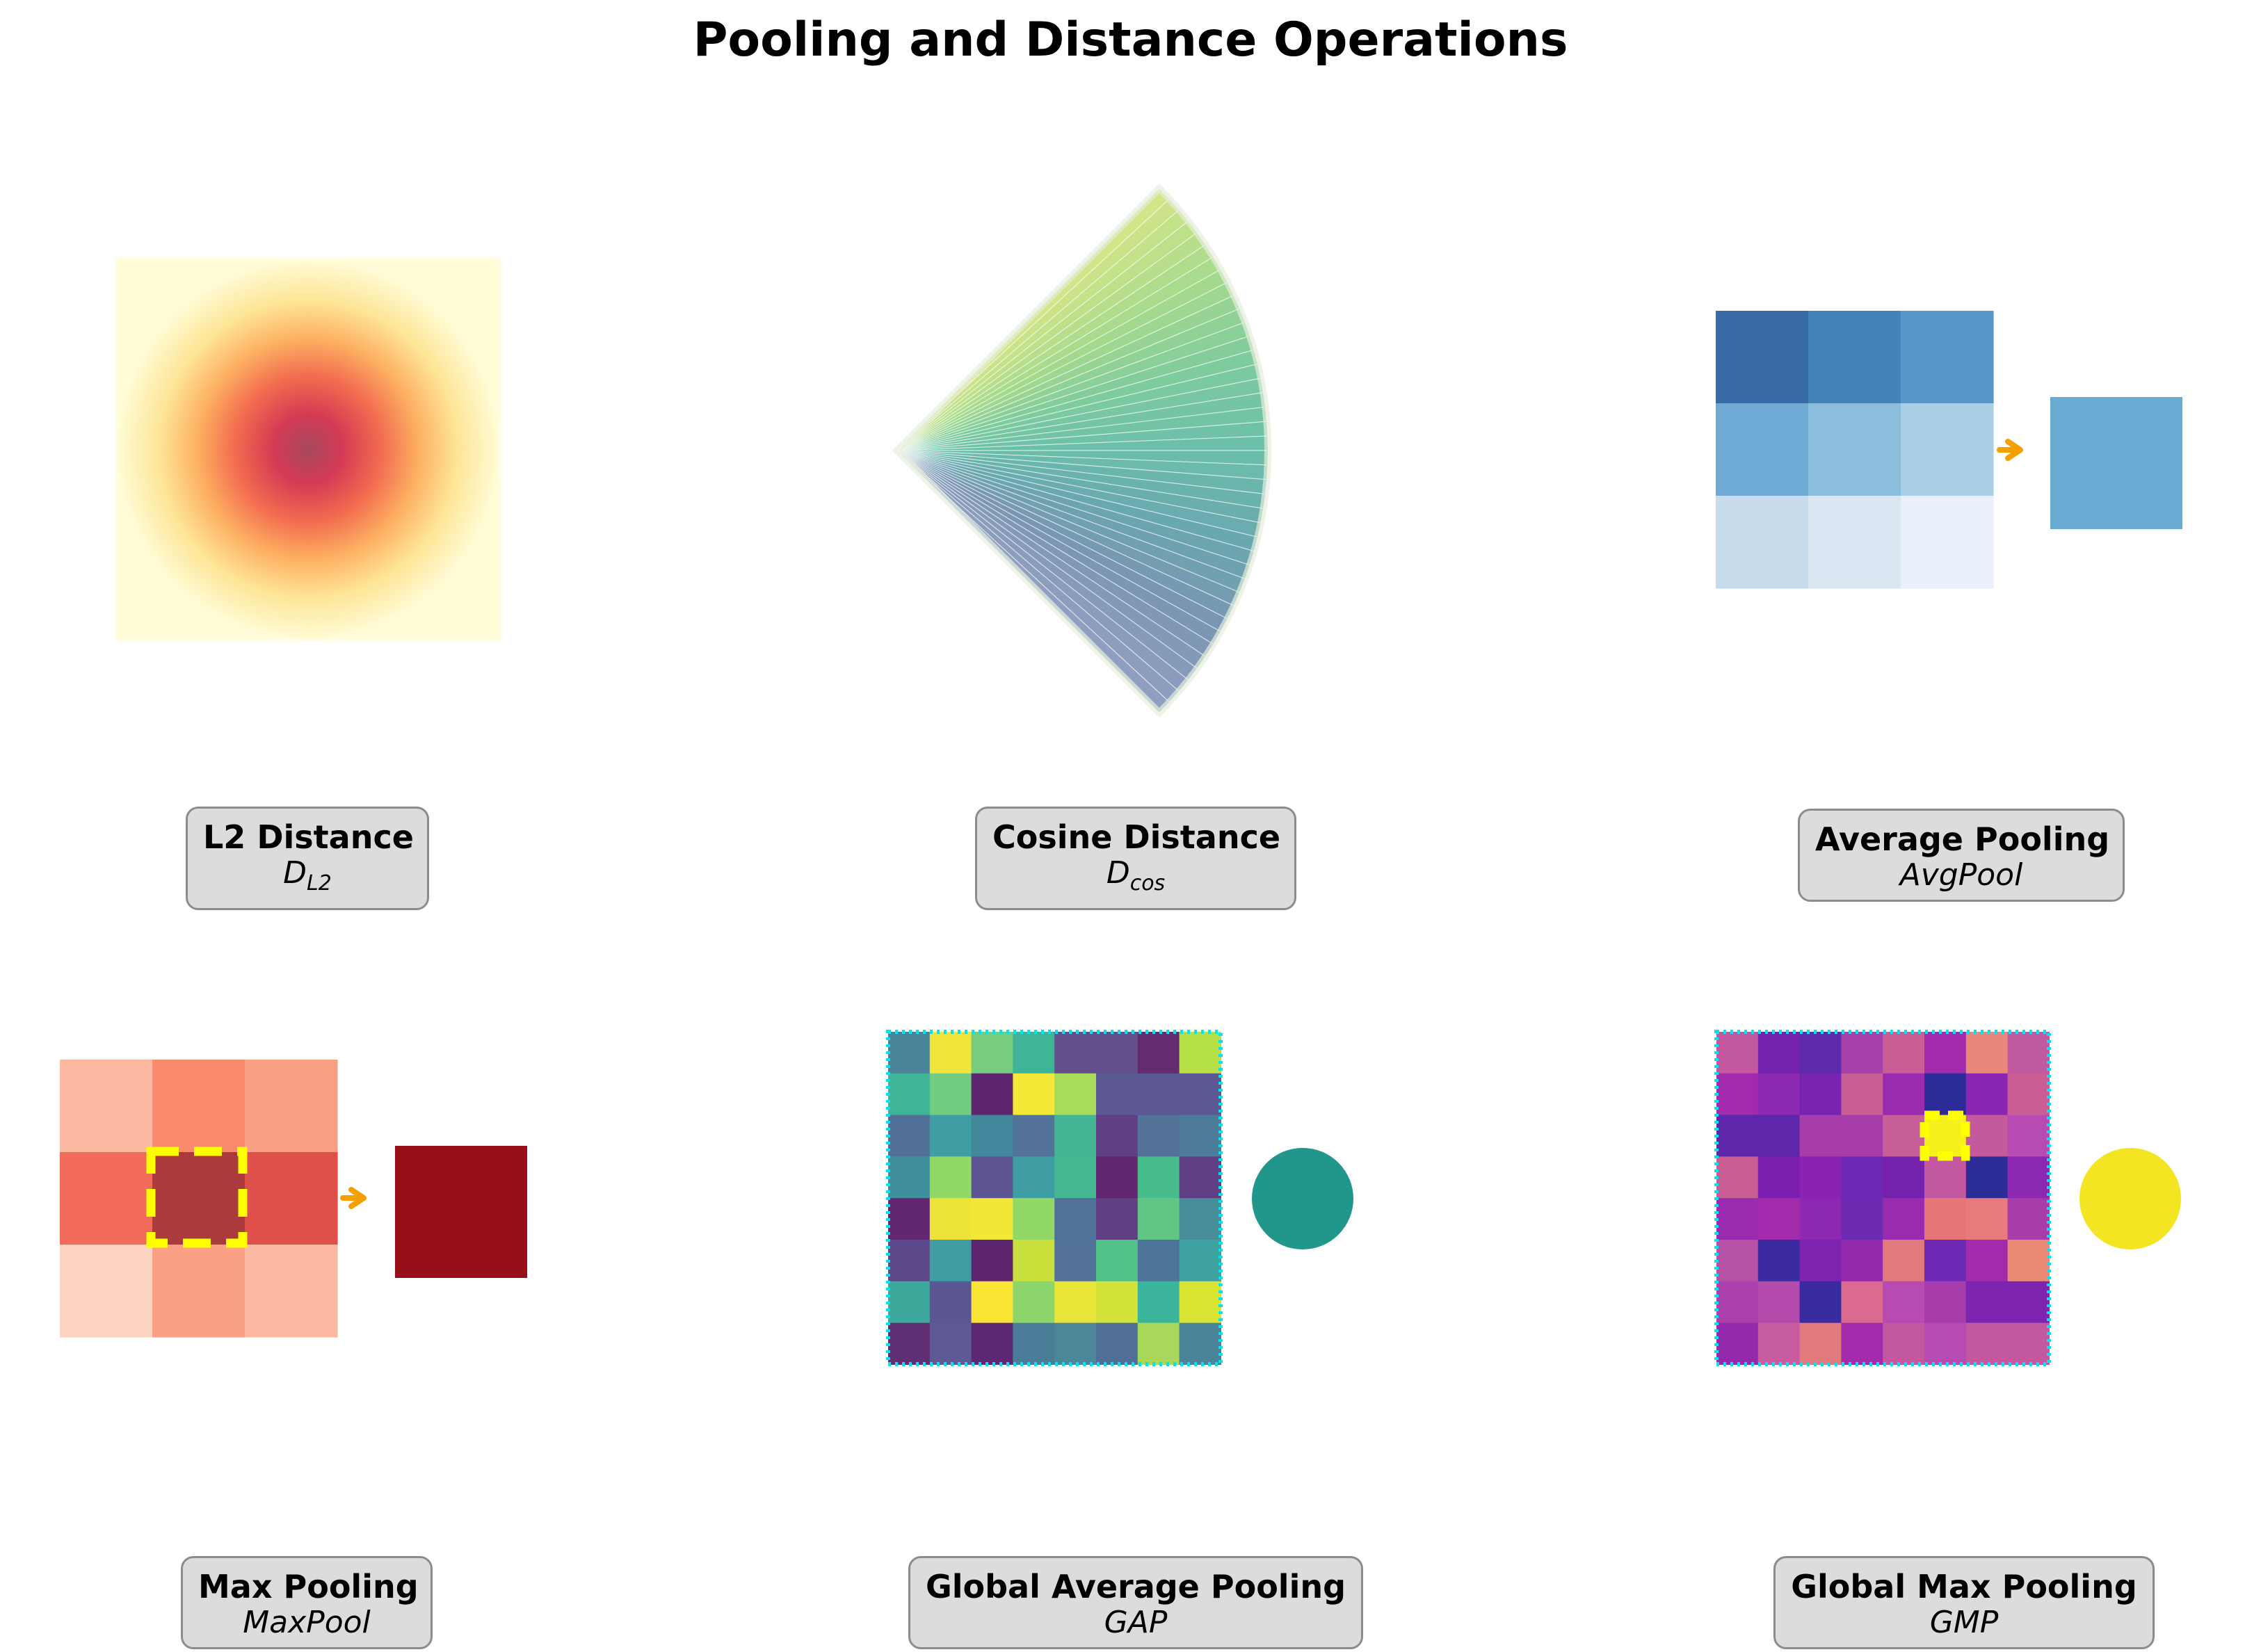 Image resolution: width=2261 pixels, height=1652 pixels. What do you see at coordinates (307, 1622) in the screenshot?
I see `label-symbol: MaxPool` at bounding box center [307, 1622].